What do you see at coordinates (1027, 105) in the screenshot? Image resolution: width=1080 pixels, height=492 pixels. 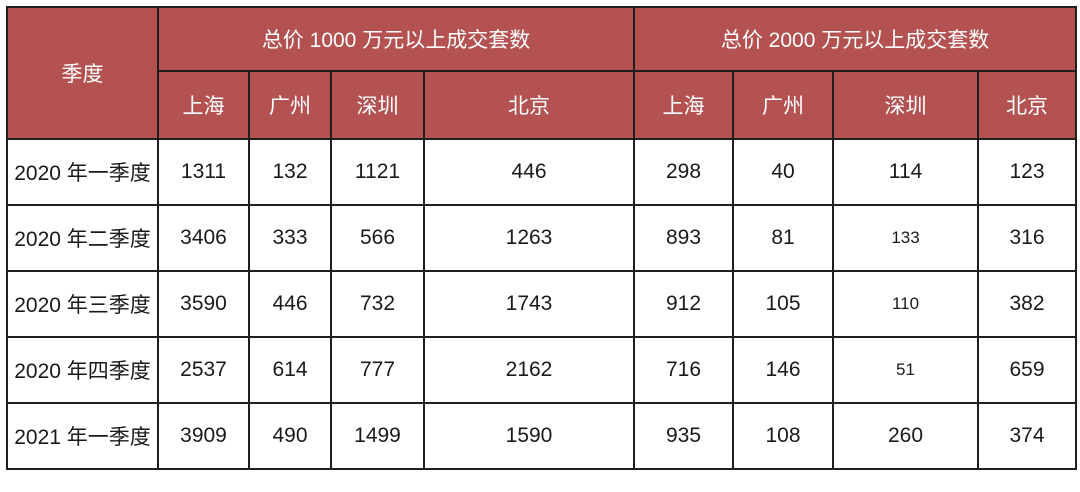 I see `city-header-beijing-2000: 北京` at bounding box center [1027, 105].